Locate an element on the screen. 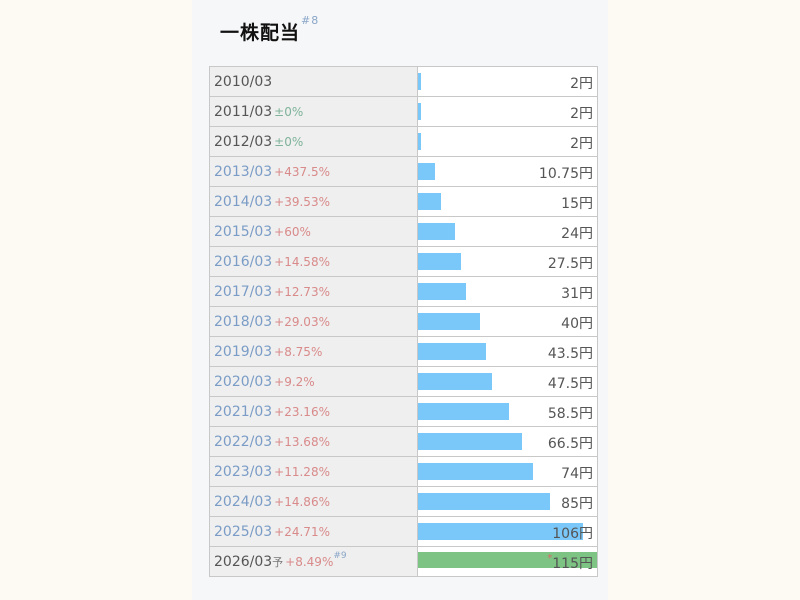 This screenshot has height=600, width=800. table-row: 2019/03 +8.75% 43.5円 is located at coordinates (403, 351).